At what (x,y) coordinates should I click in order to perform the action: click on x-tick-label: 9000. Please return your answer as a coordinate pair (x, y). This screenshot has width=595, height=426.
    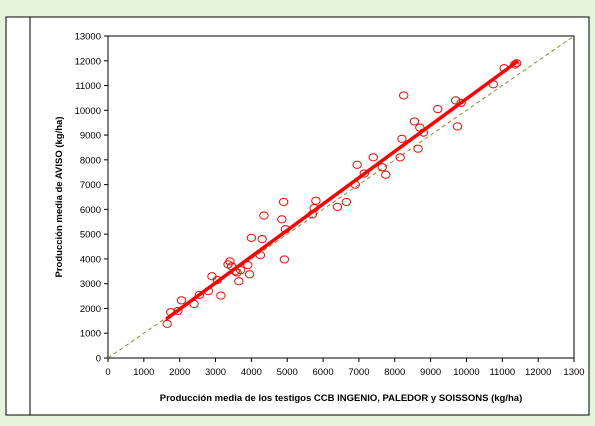
    Looking at the image, I should click on (430, 372).